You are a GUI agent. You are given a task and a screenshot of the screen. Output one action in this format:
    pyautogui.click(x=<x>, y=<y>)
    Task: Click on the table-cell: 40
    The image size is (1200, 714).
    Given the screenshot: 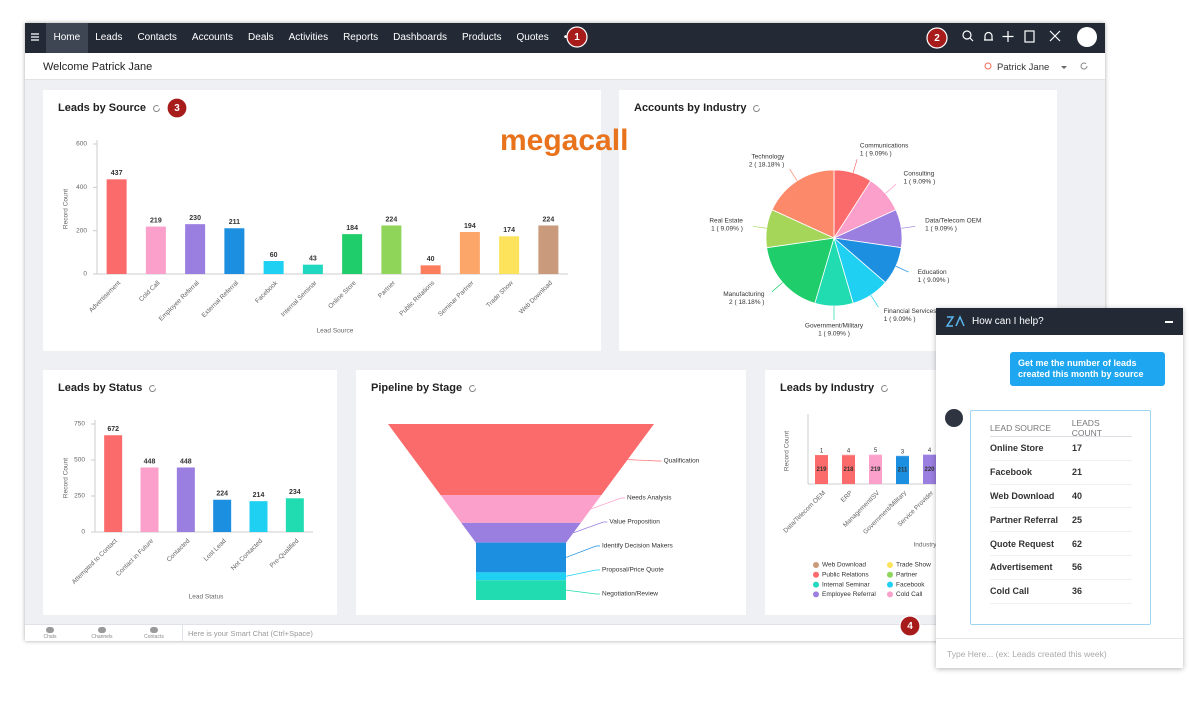 What is the action you would take?
    pyautogui.click(x=1077, y=495)
    